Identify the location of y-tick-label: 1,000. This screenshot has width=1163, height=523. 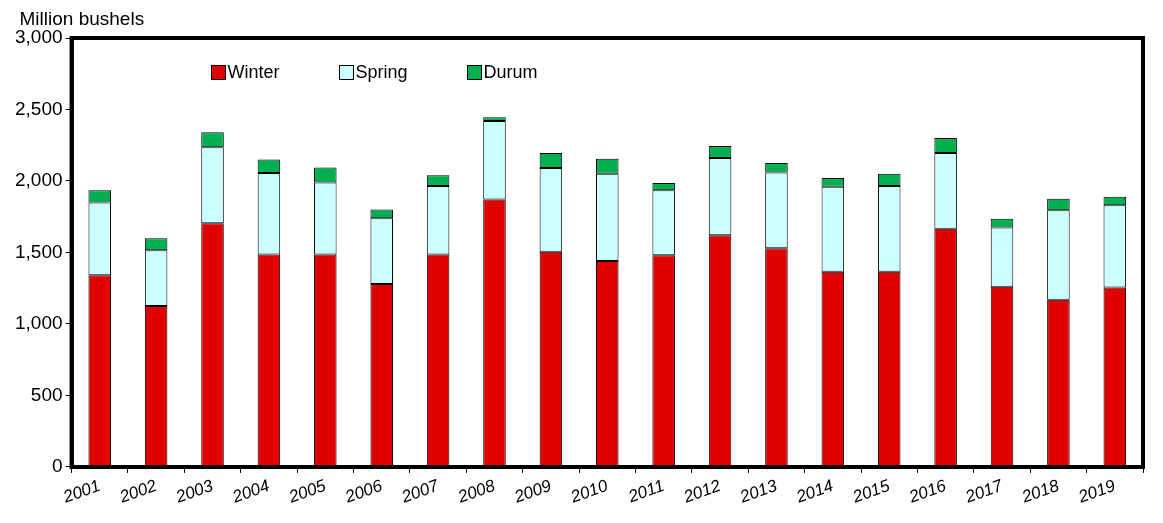
(39, 323).